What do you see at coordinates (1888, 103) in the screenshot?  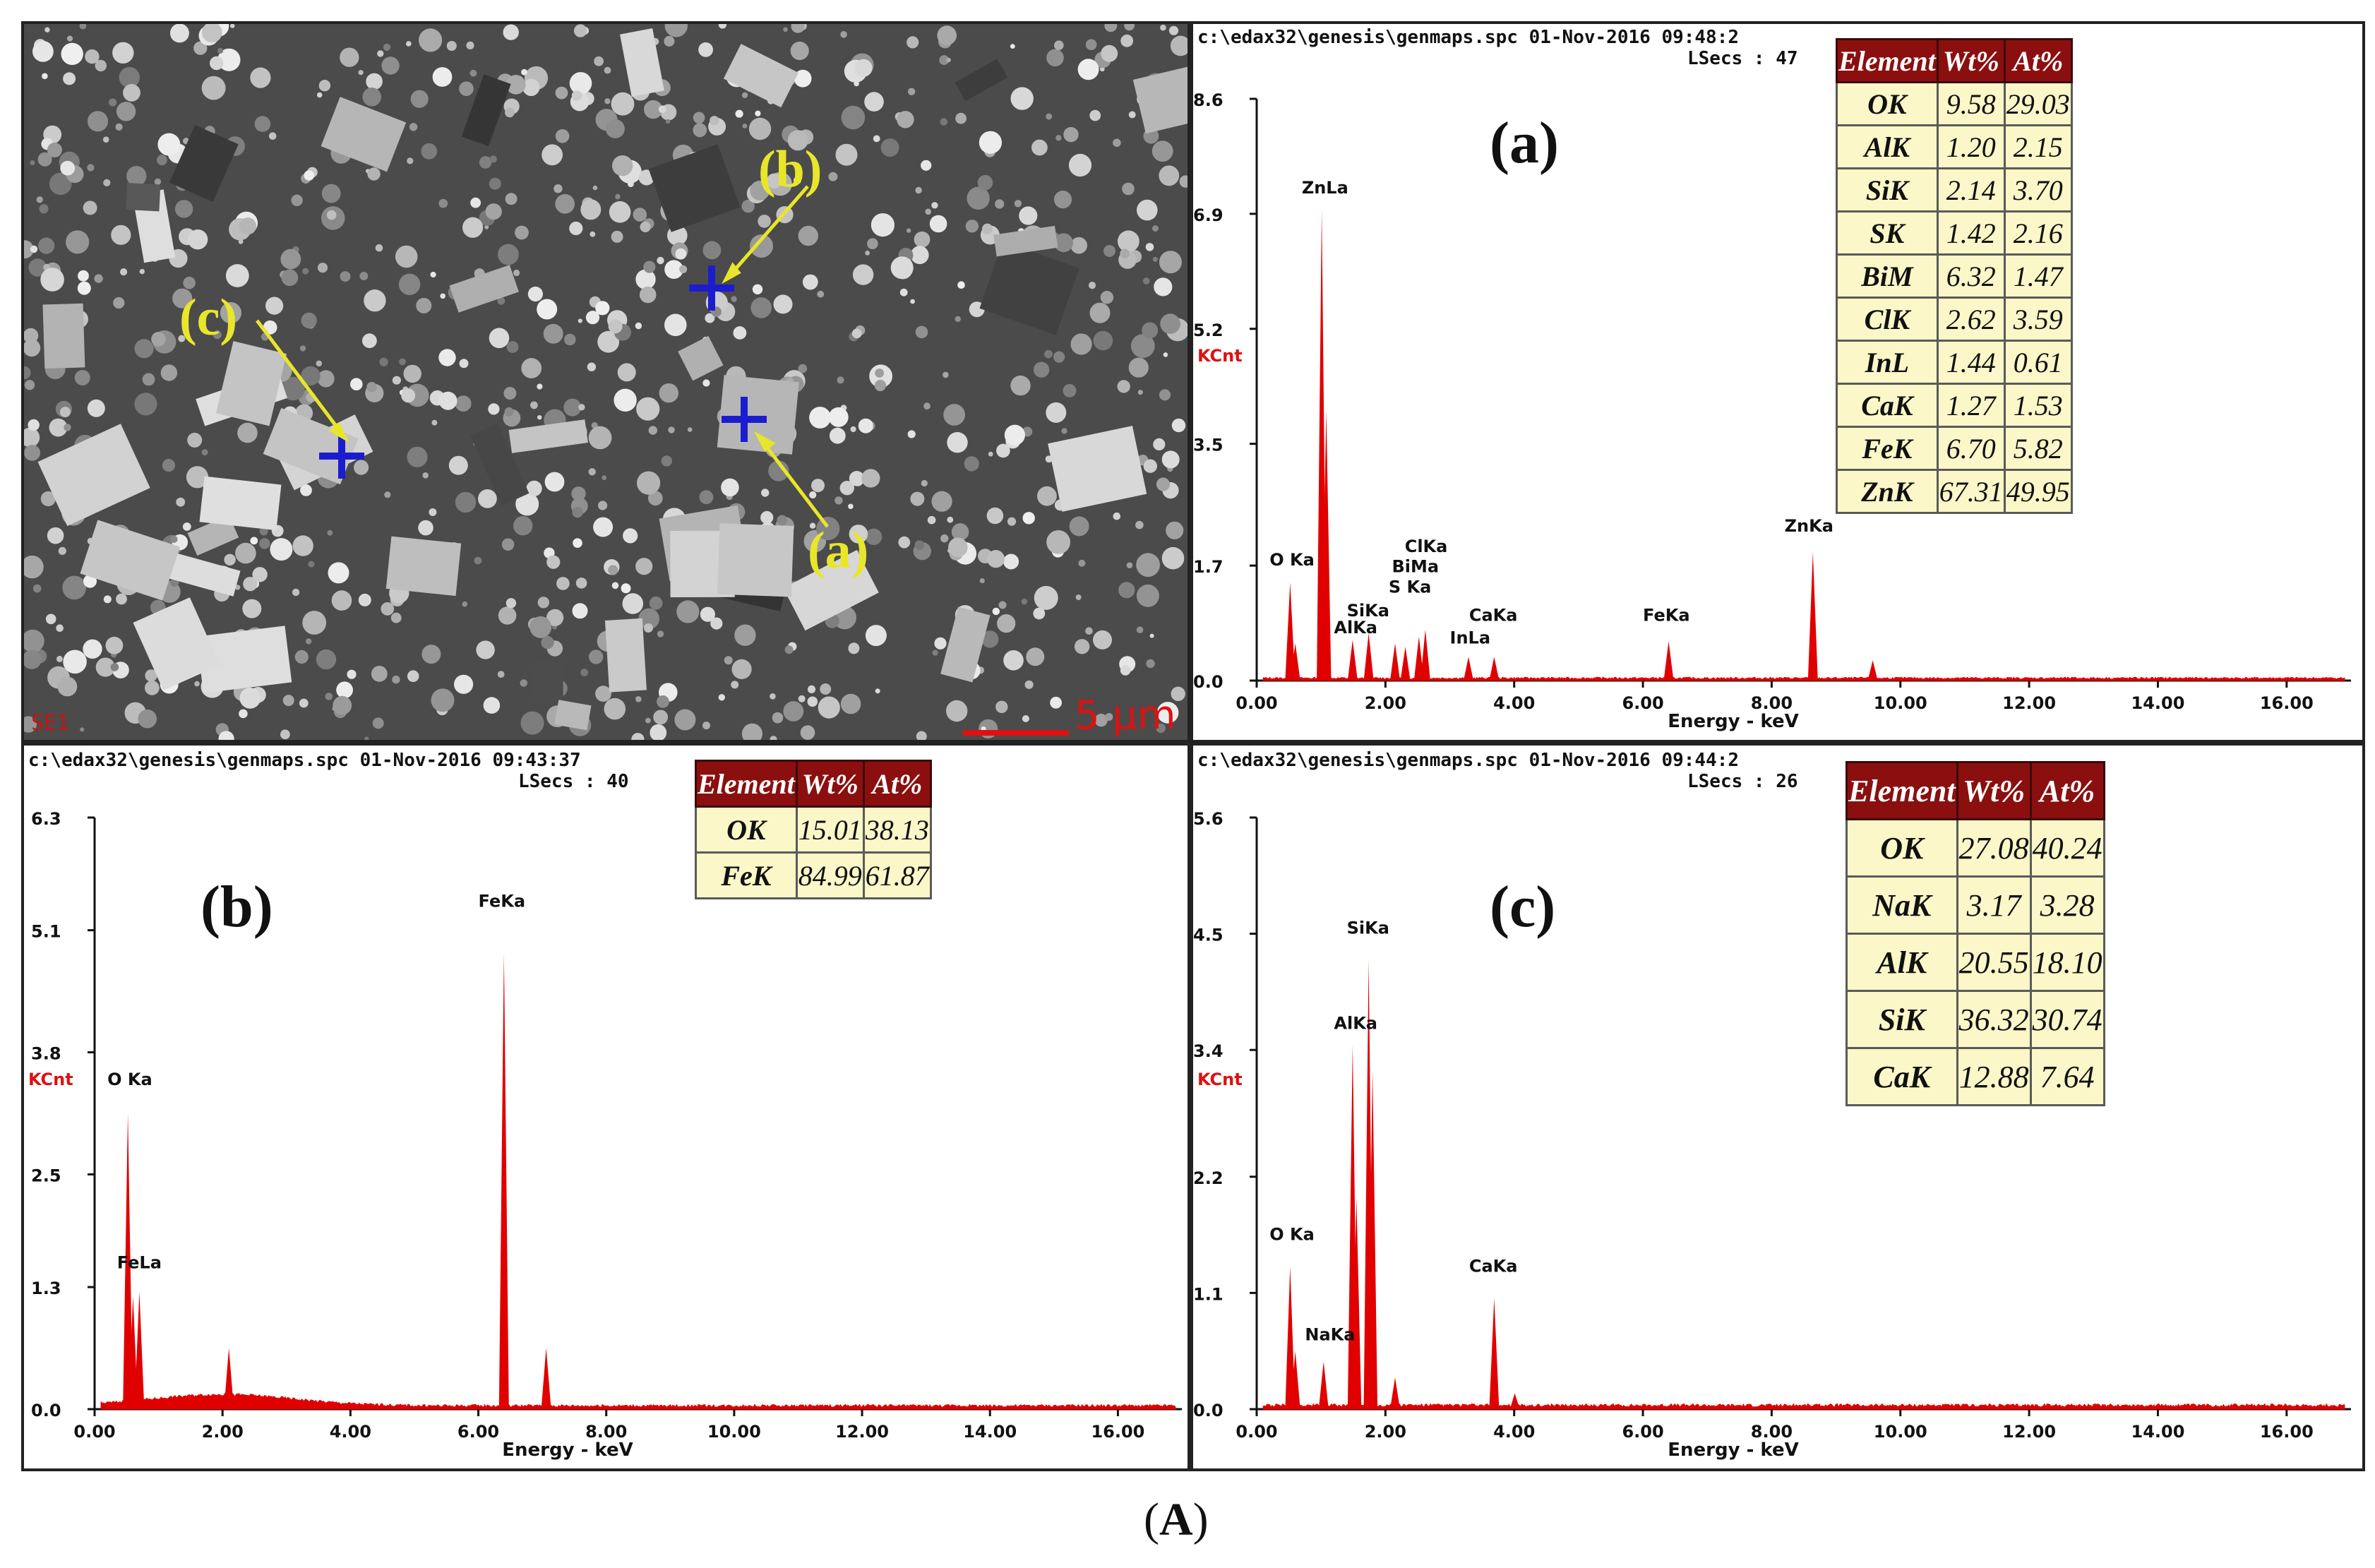 I see `element-cell: OK` at bounding box center [1888, 103].